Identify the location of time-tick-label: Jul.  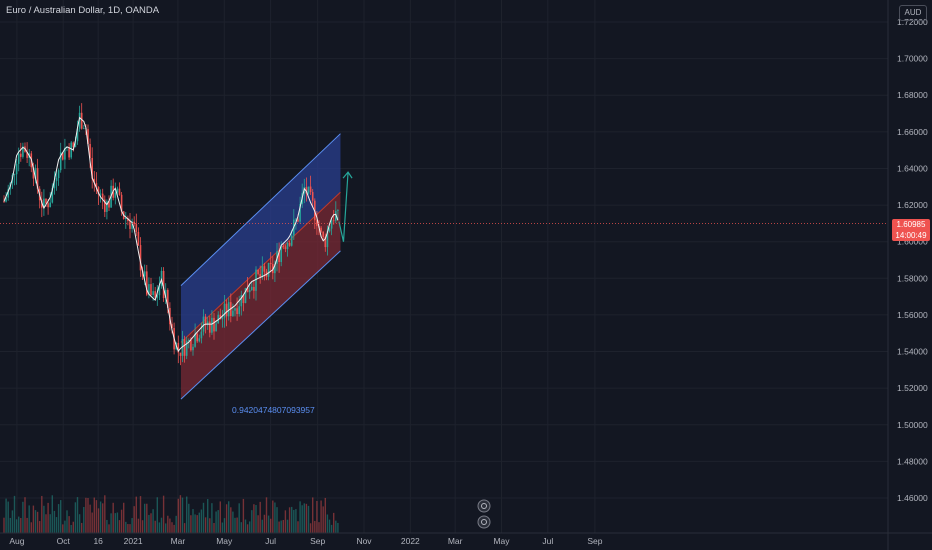
(270, 541).